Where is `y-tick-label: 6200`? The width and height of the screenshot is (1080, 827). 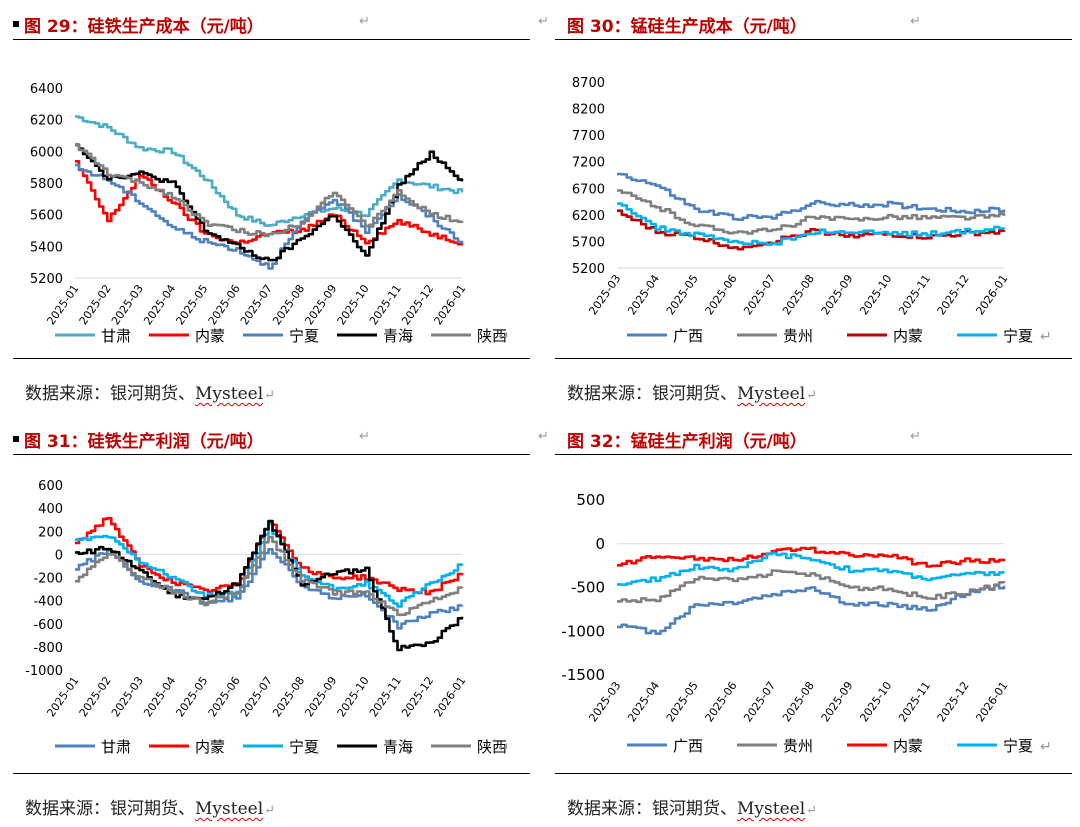 y-tick-label: 6200 is located at coordinates (46, 121).